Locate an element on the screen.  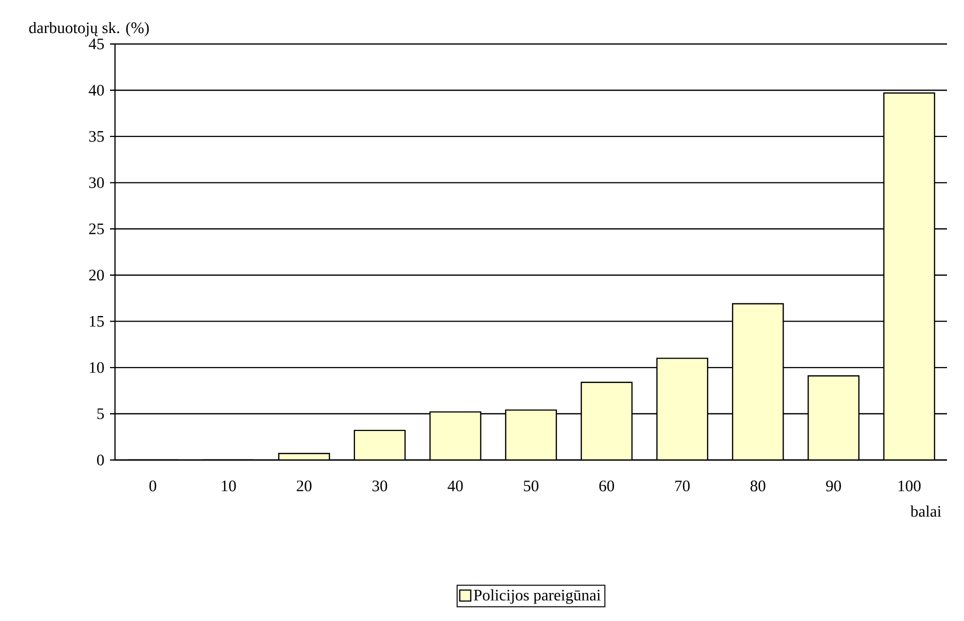
y-tick-label: 35 is located at coordinates (96, 136).